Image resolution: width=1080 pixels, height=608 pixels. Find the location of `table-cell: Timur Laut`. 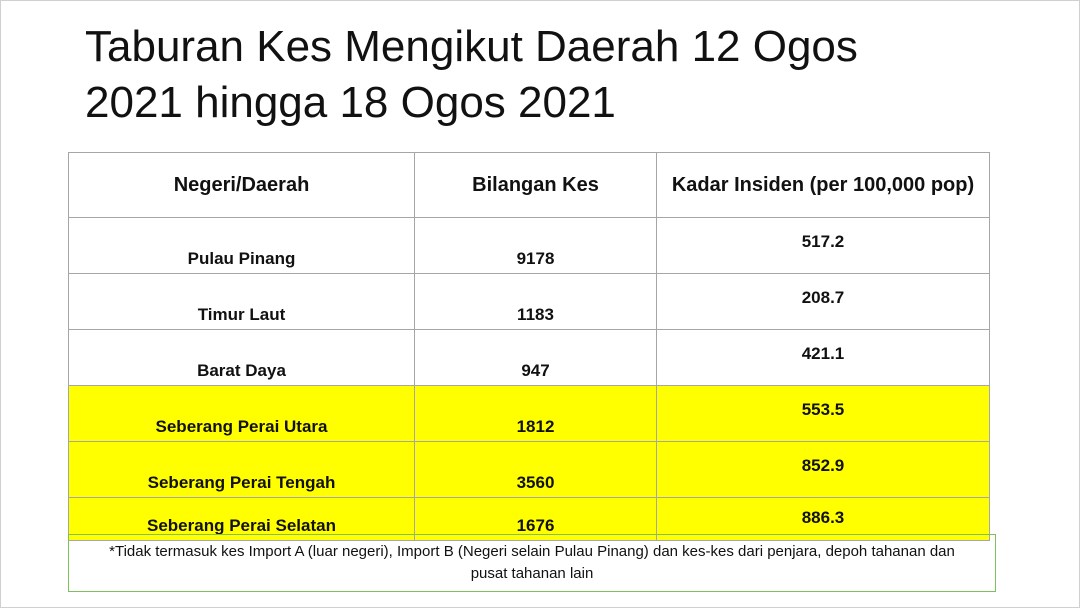

table-cell: Timur Laut is located at coordinates (241, 301).